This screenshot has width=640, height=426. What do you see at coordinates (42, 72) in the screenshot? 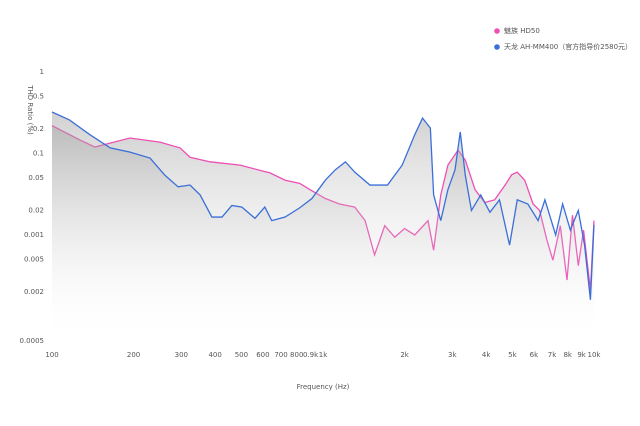
I see `y-tick-label: 1` at bounding box center [42, 72].